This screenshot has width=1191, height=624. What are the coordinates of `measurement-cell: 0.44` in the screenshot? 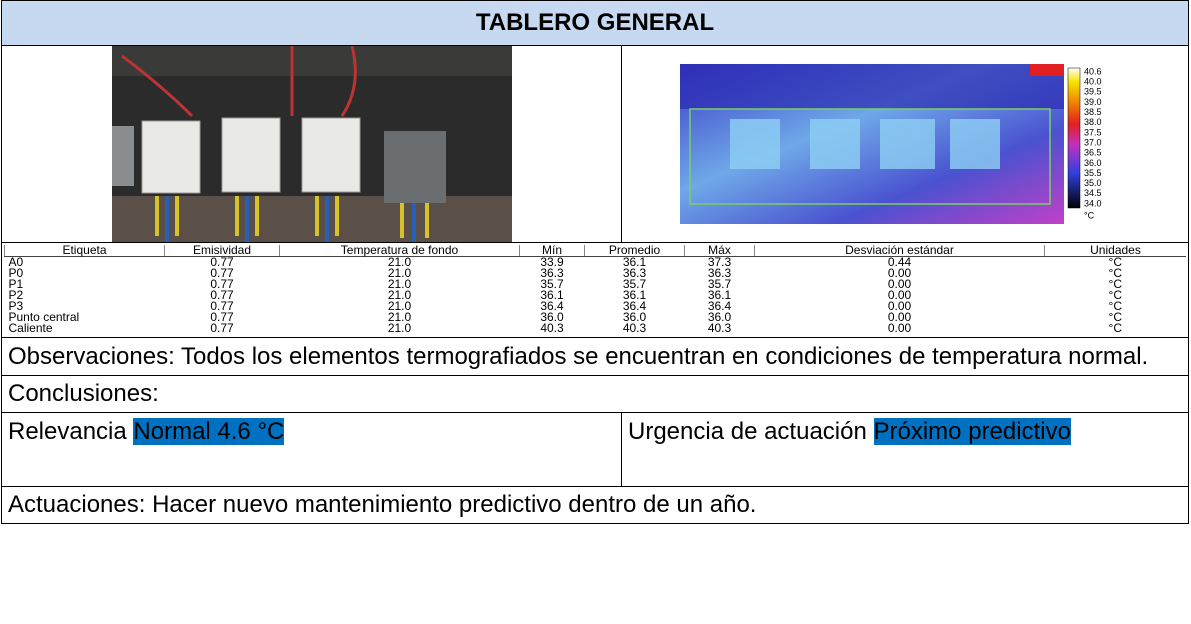 It's located at (899, 262).